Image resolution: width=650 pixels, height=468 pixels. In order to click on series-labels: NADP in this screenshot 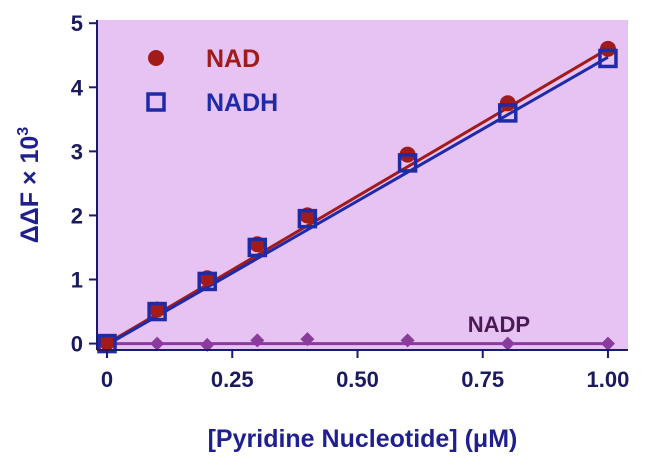, I will do `click(499, 324)`.